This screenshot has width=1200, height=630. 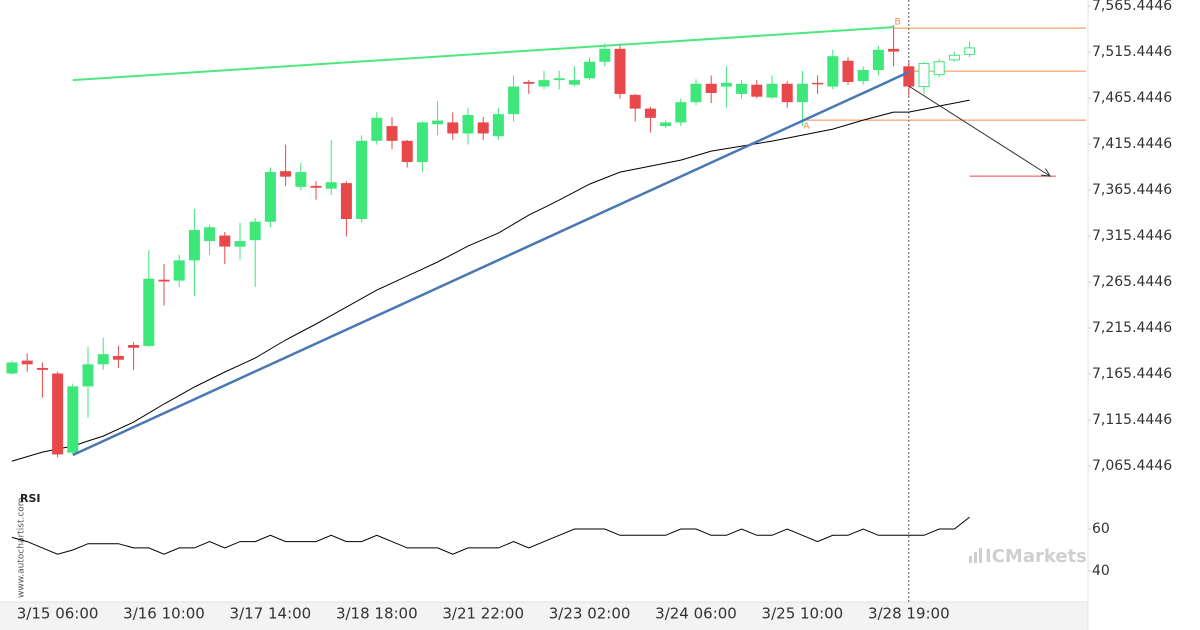 I want to click on rsi-tick-label: 60, so click(x=1101, y=529).